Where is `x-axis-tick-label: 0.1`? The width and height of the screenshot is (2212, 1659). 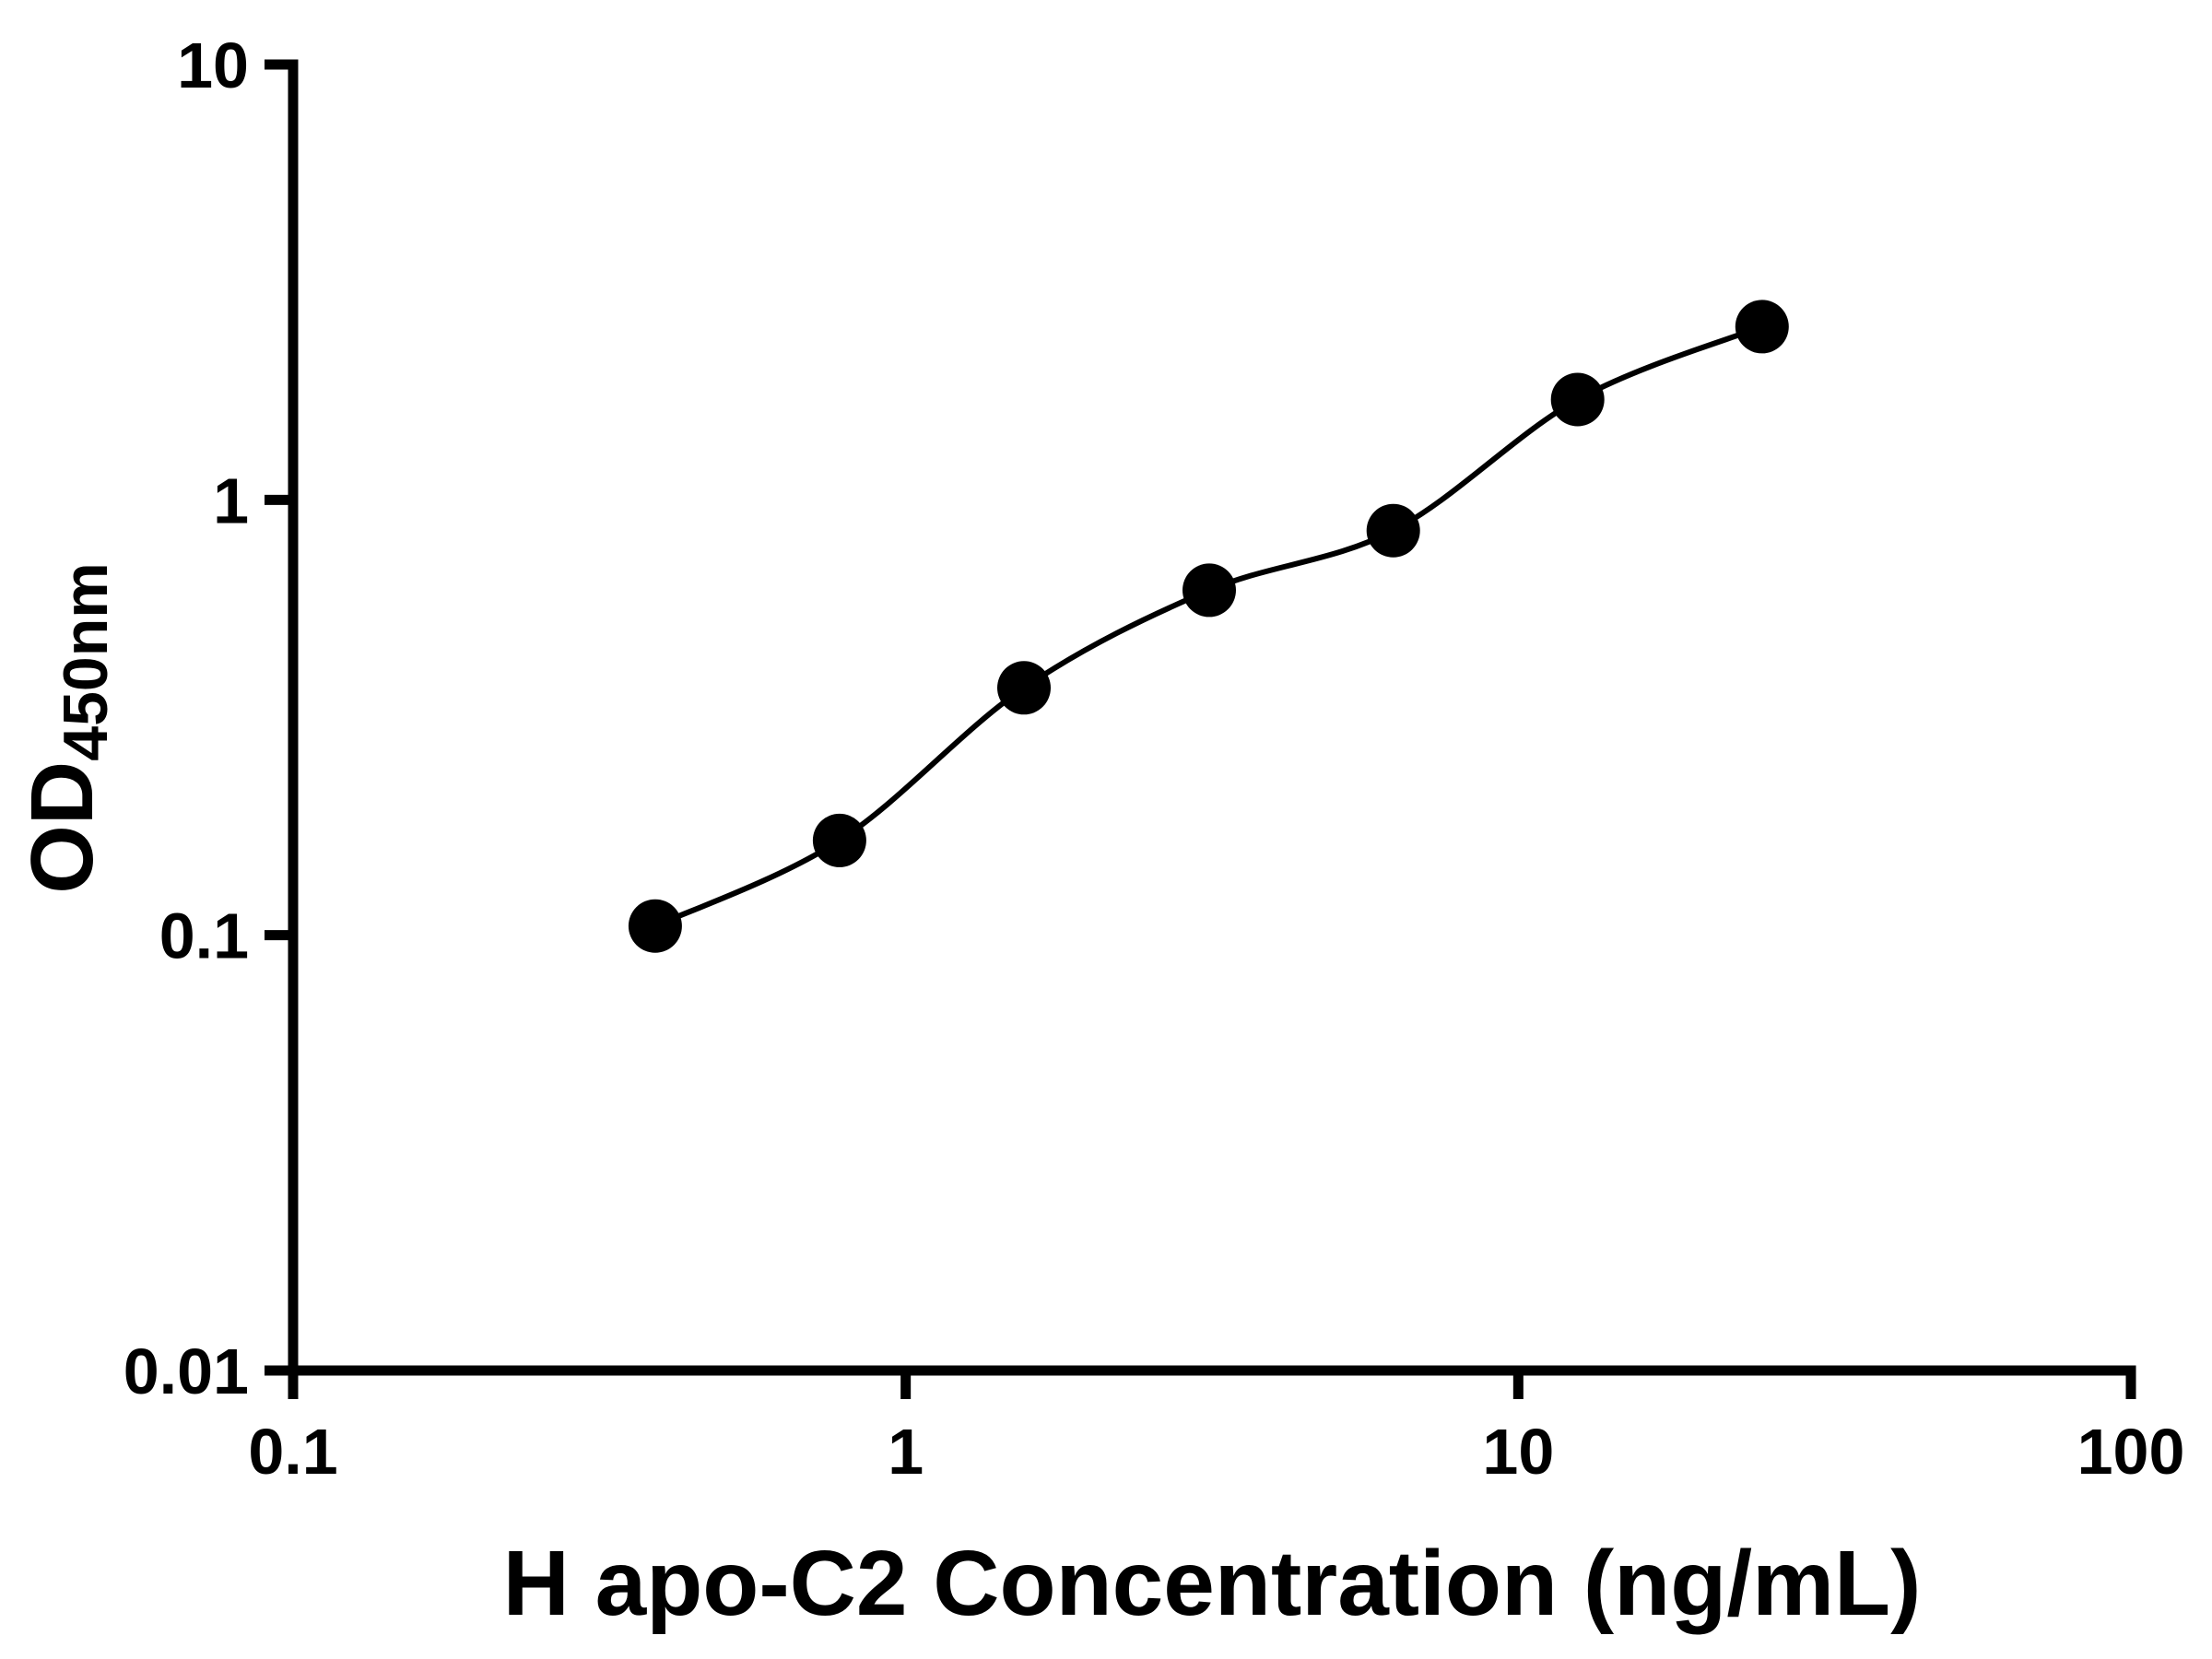 x-axis-tick-label: 0.1 is located at coordinates (292, 1452).